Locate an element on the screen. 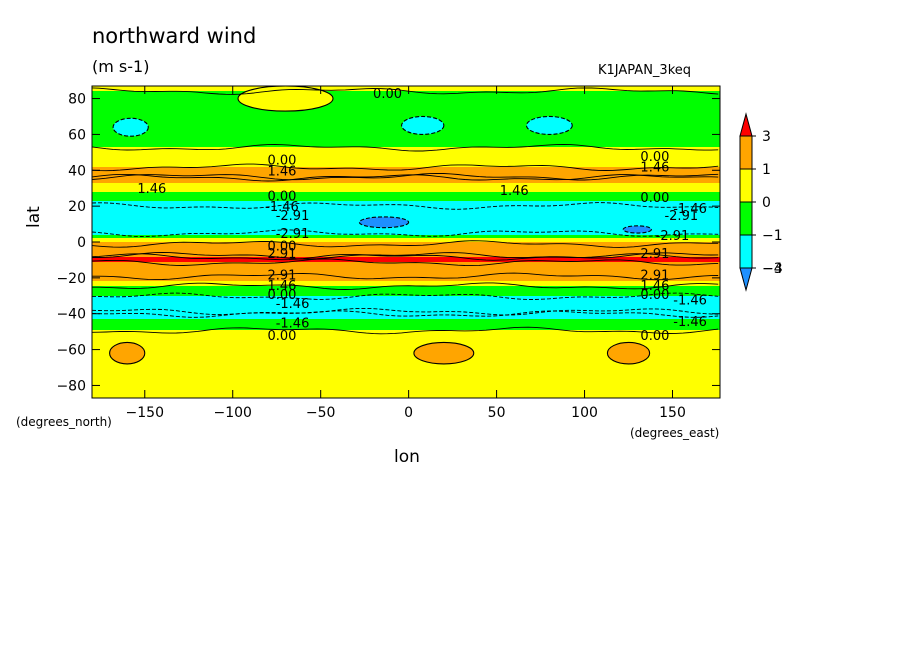 Image resolution: width=904 pixels, height=654 pixels. units-label: (m s-1) is located at coordinates (121, 66).